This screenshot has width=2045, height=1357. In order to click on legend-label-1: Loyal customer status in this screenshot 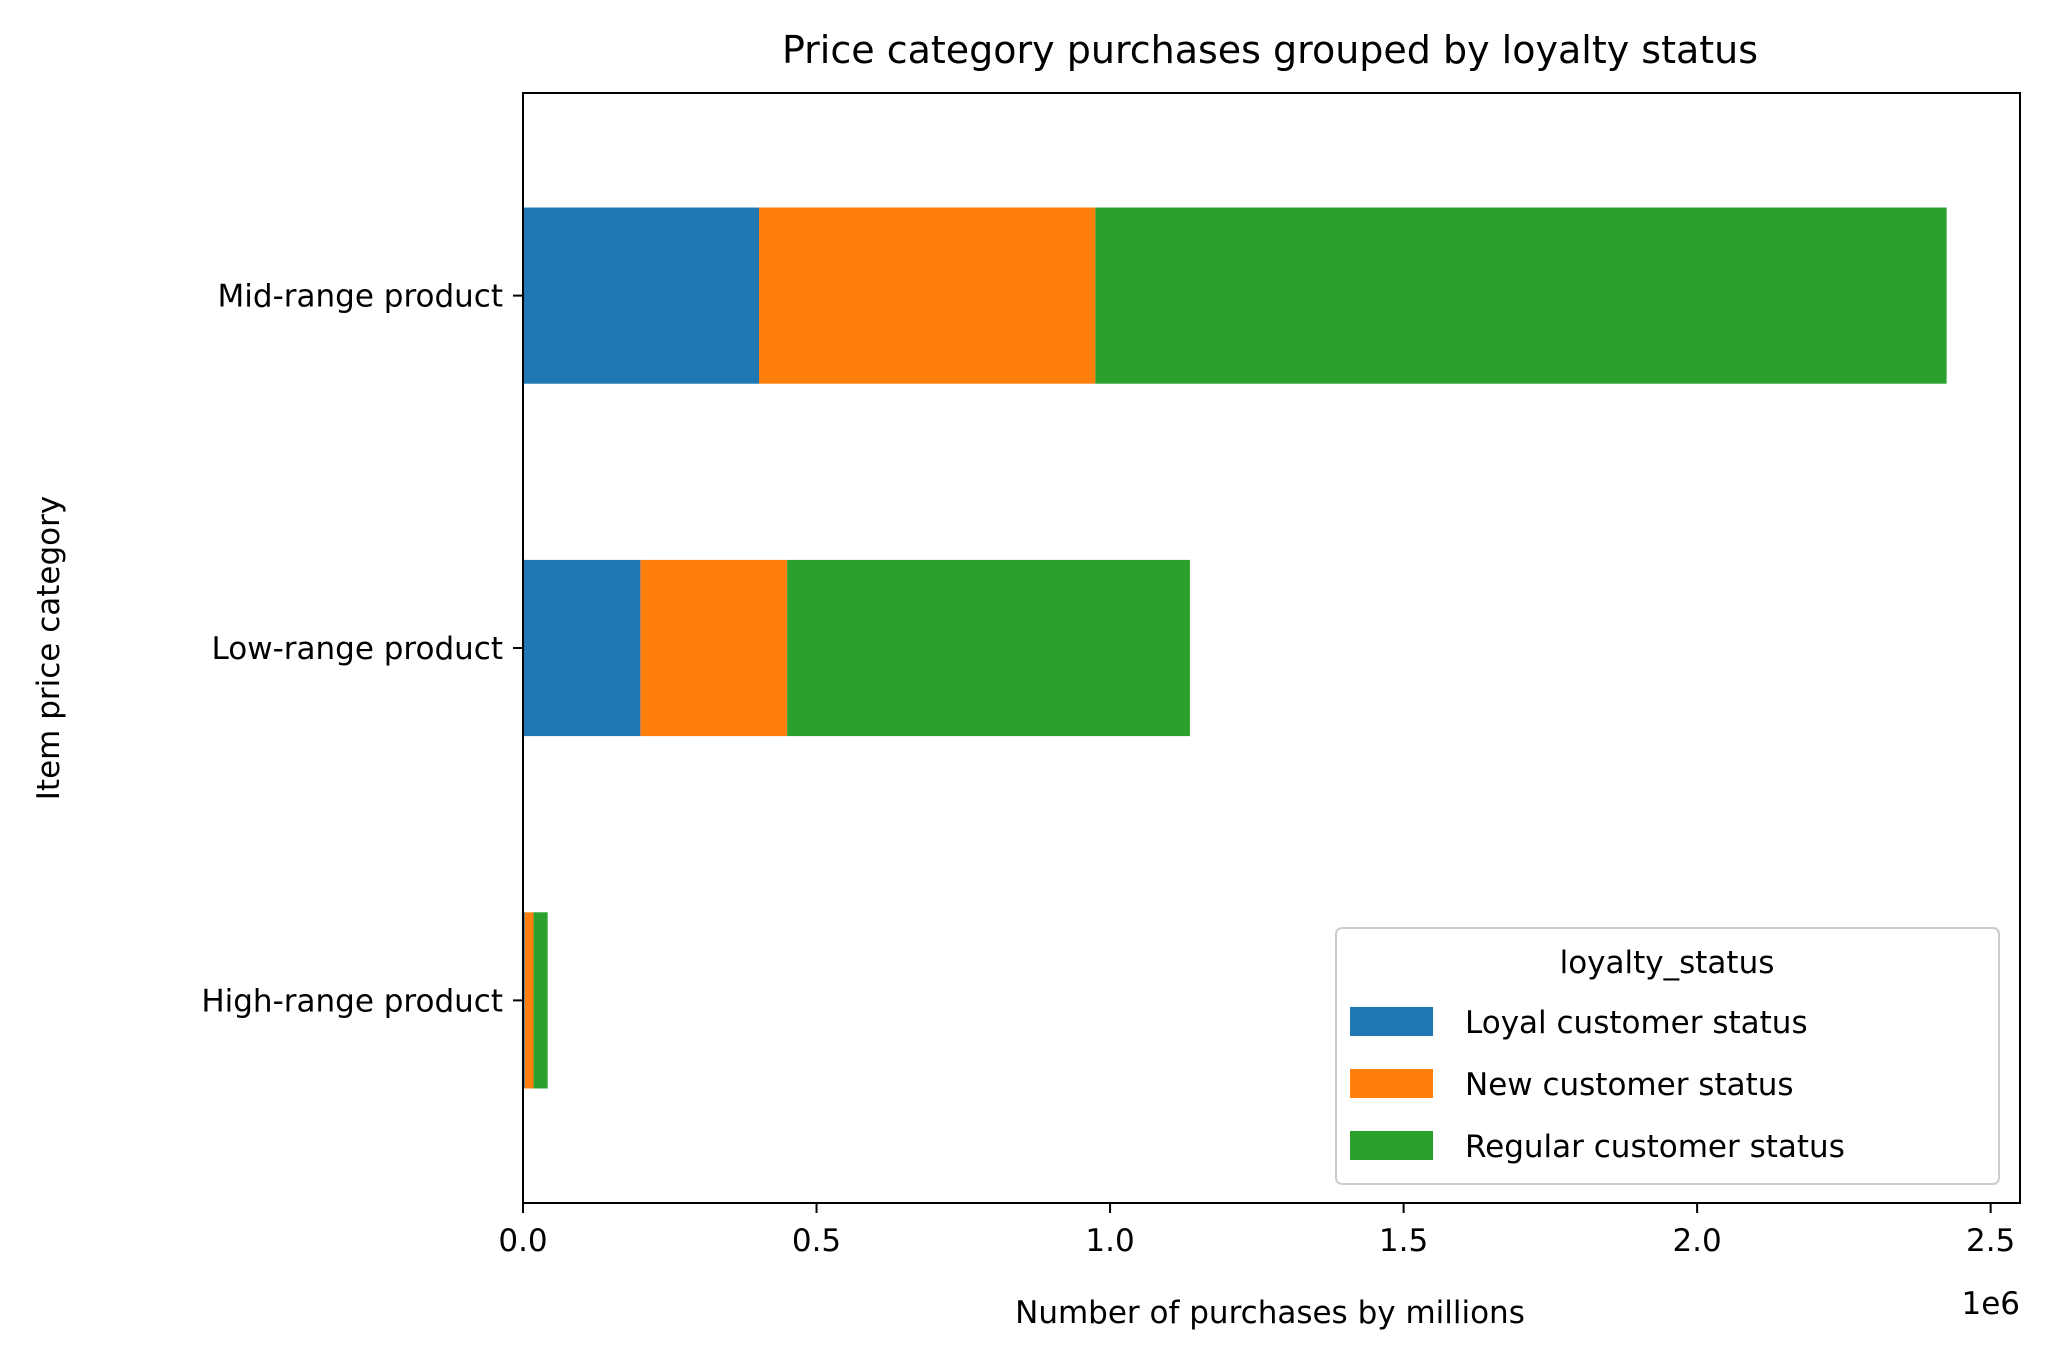, I will do `click(1636, 1023)`.